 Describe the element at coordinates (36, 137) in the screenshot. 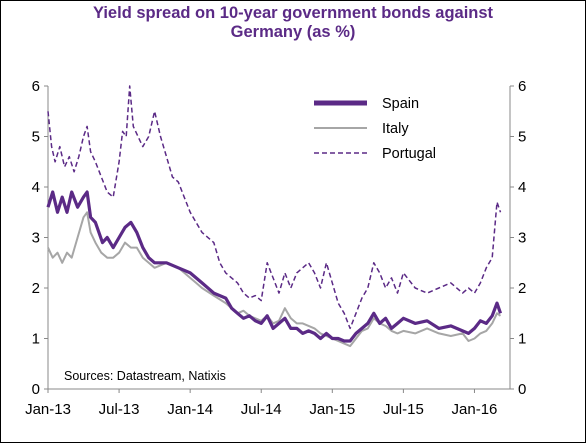

I see `y-tick-label: 5` at that location.